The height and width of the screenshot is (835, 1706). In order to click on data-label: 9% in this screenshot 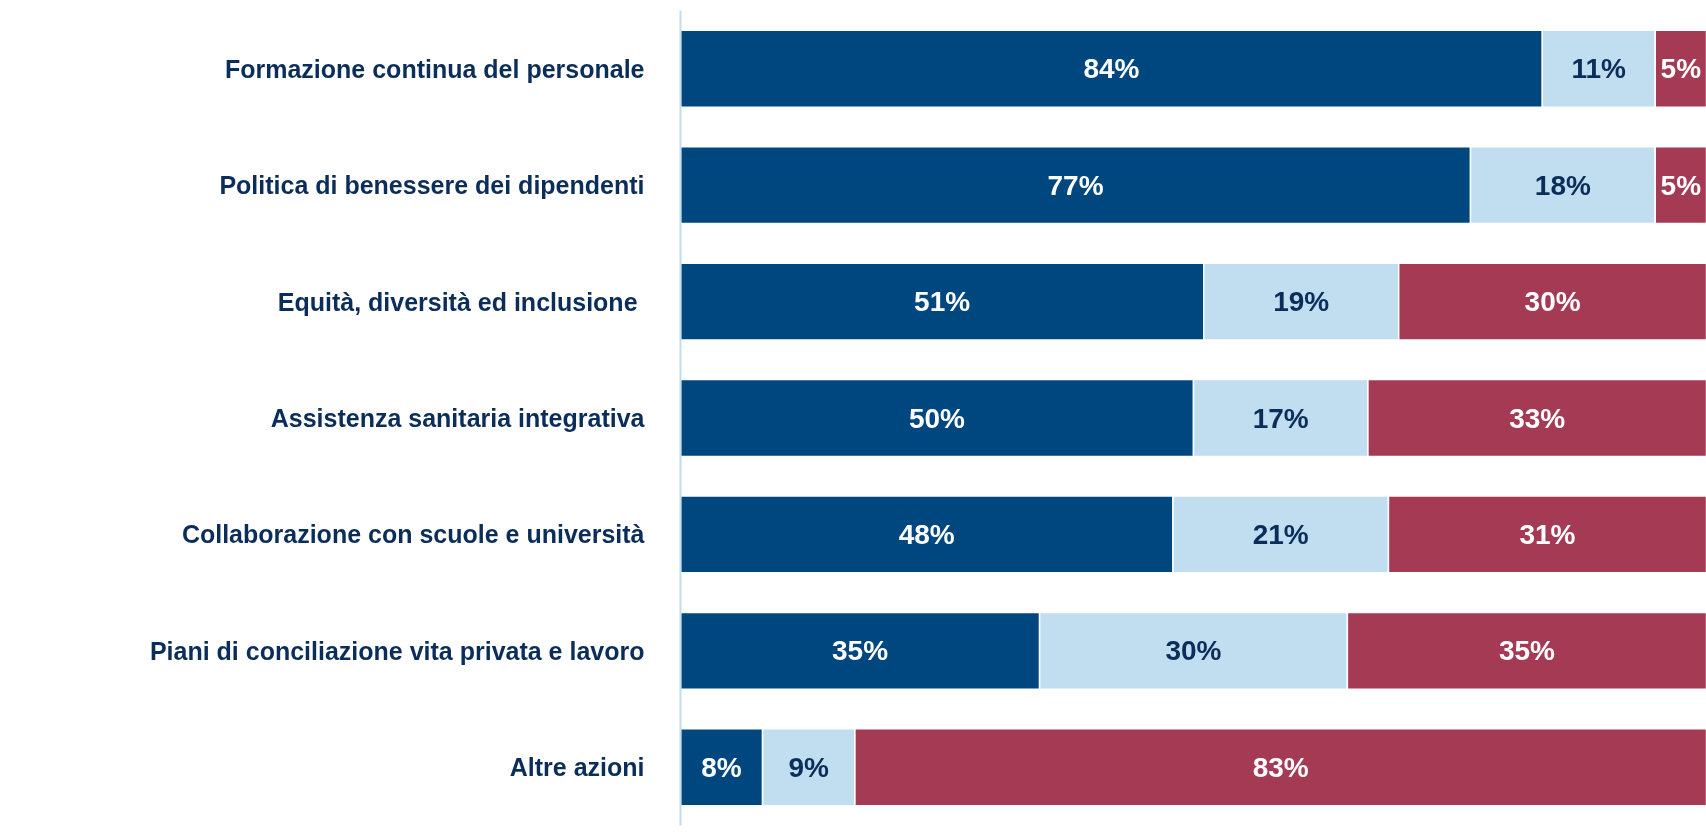, I will do `click(809, 767)`.